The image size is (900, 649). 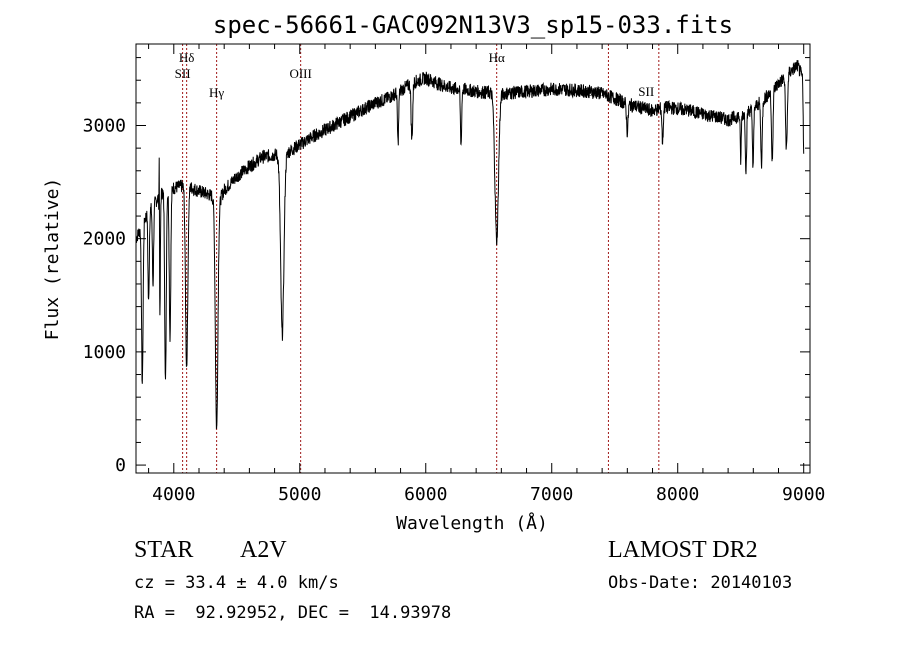 What do you see at coordinates (593, 91) in the screenshot?
I see `line-annotation: OII` at bounding box center [593, 91].